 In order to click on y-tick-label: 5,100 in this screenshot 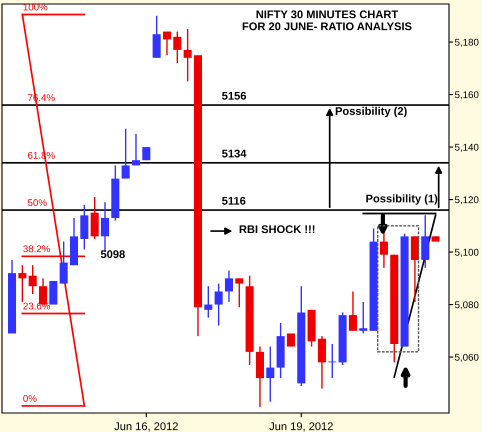, I will do `click(466, 252)`.